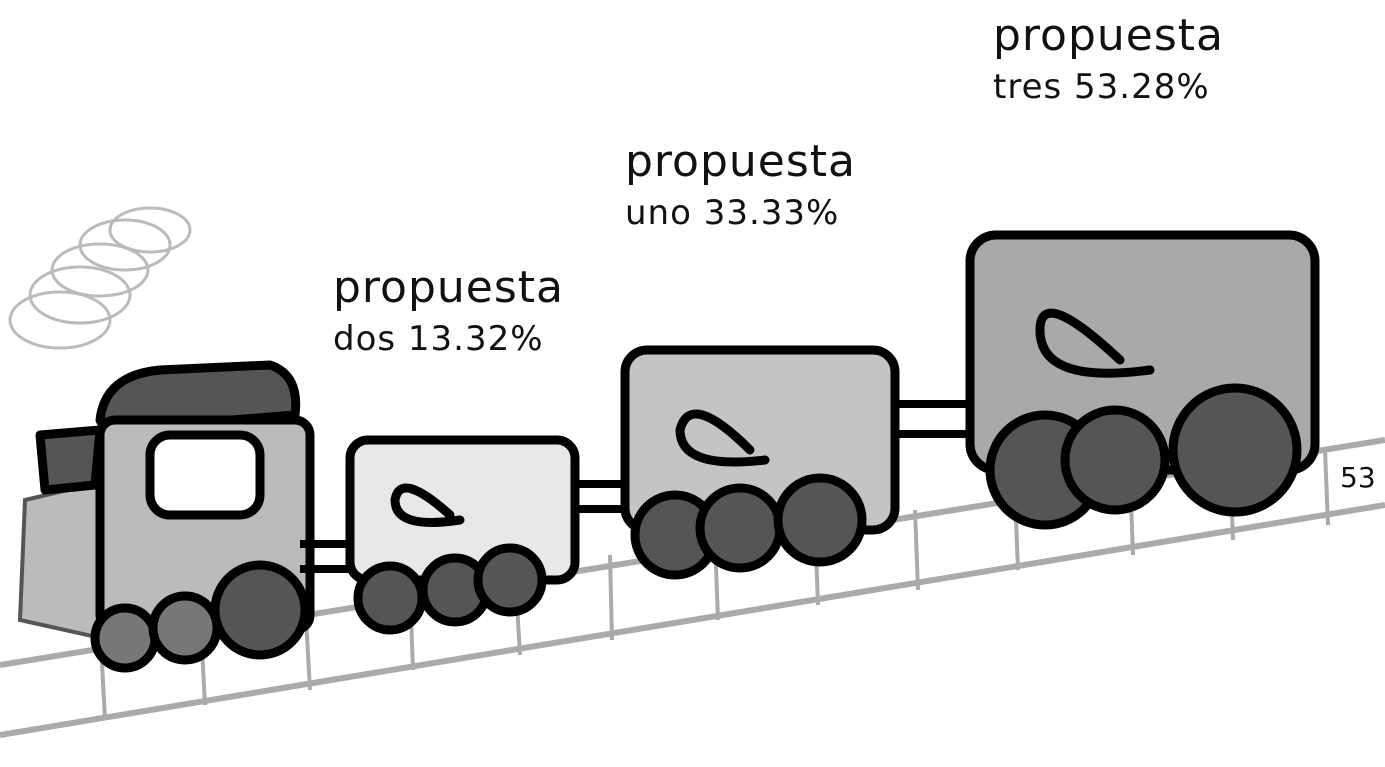  Describe the element at coordinates (183, 516) in the screenshot. I see `locomotive` at that location.